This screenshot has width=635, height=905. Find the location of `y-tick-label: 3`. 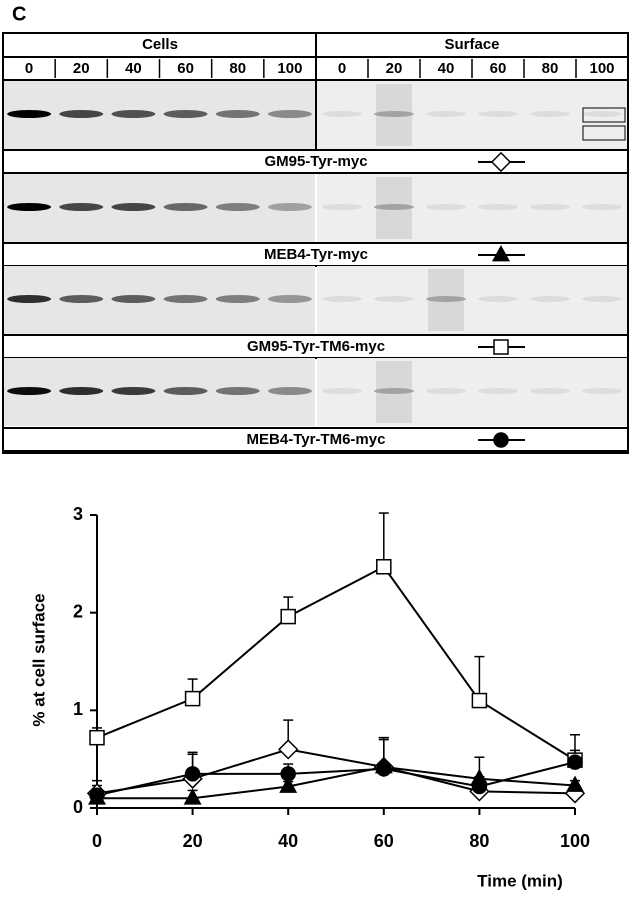

y-tick-label: 3 is located at coordinates (78, 514).